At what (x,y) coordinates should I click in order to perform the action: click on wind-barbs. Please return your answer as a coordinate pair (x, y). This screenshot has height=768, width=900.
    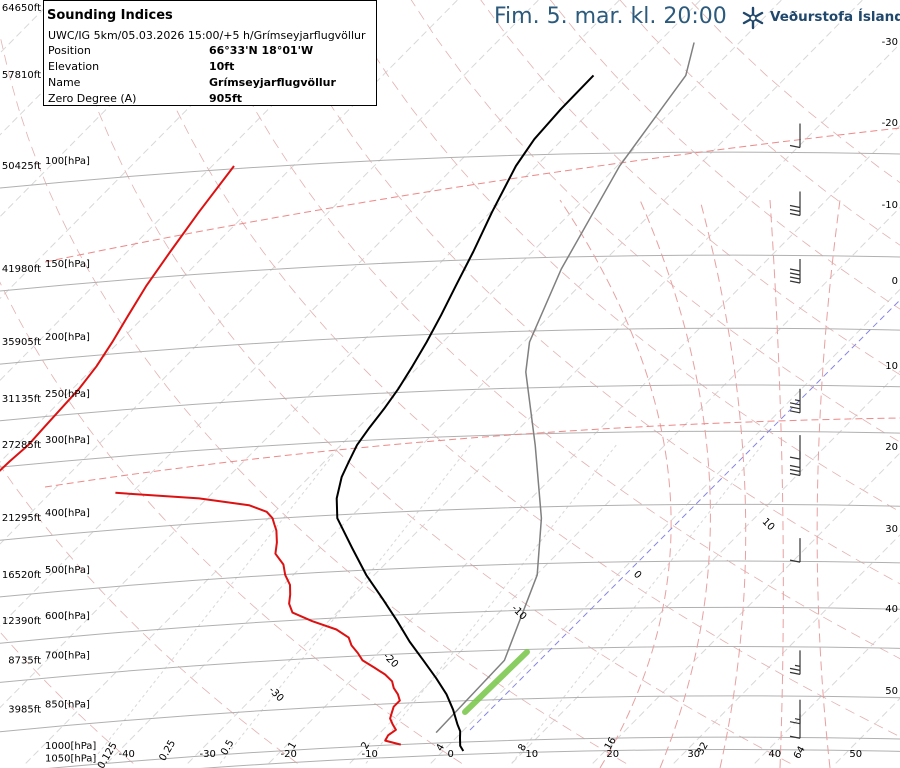
    Looking at the image, I should click on (795, 431).